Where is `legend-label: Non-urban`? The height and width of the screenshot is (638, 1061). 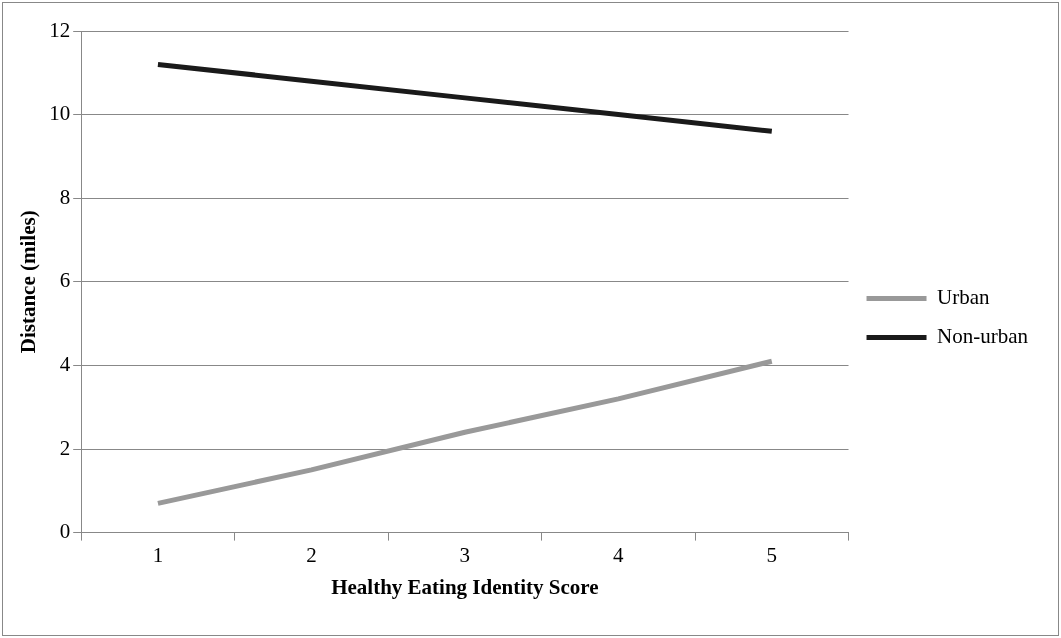
legend-label: Non-urban is located at coordinates (983, 336).